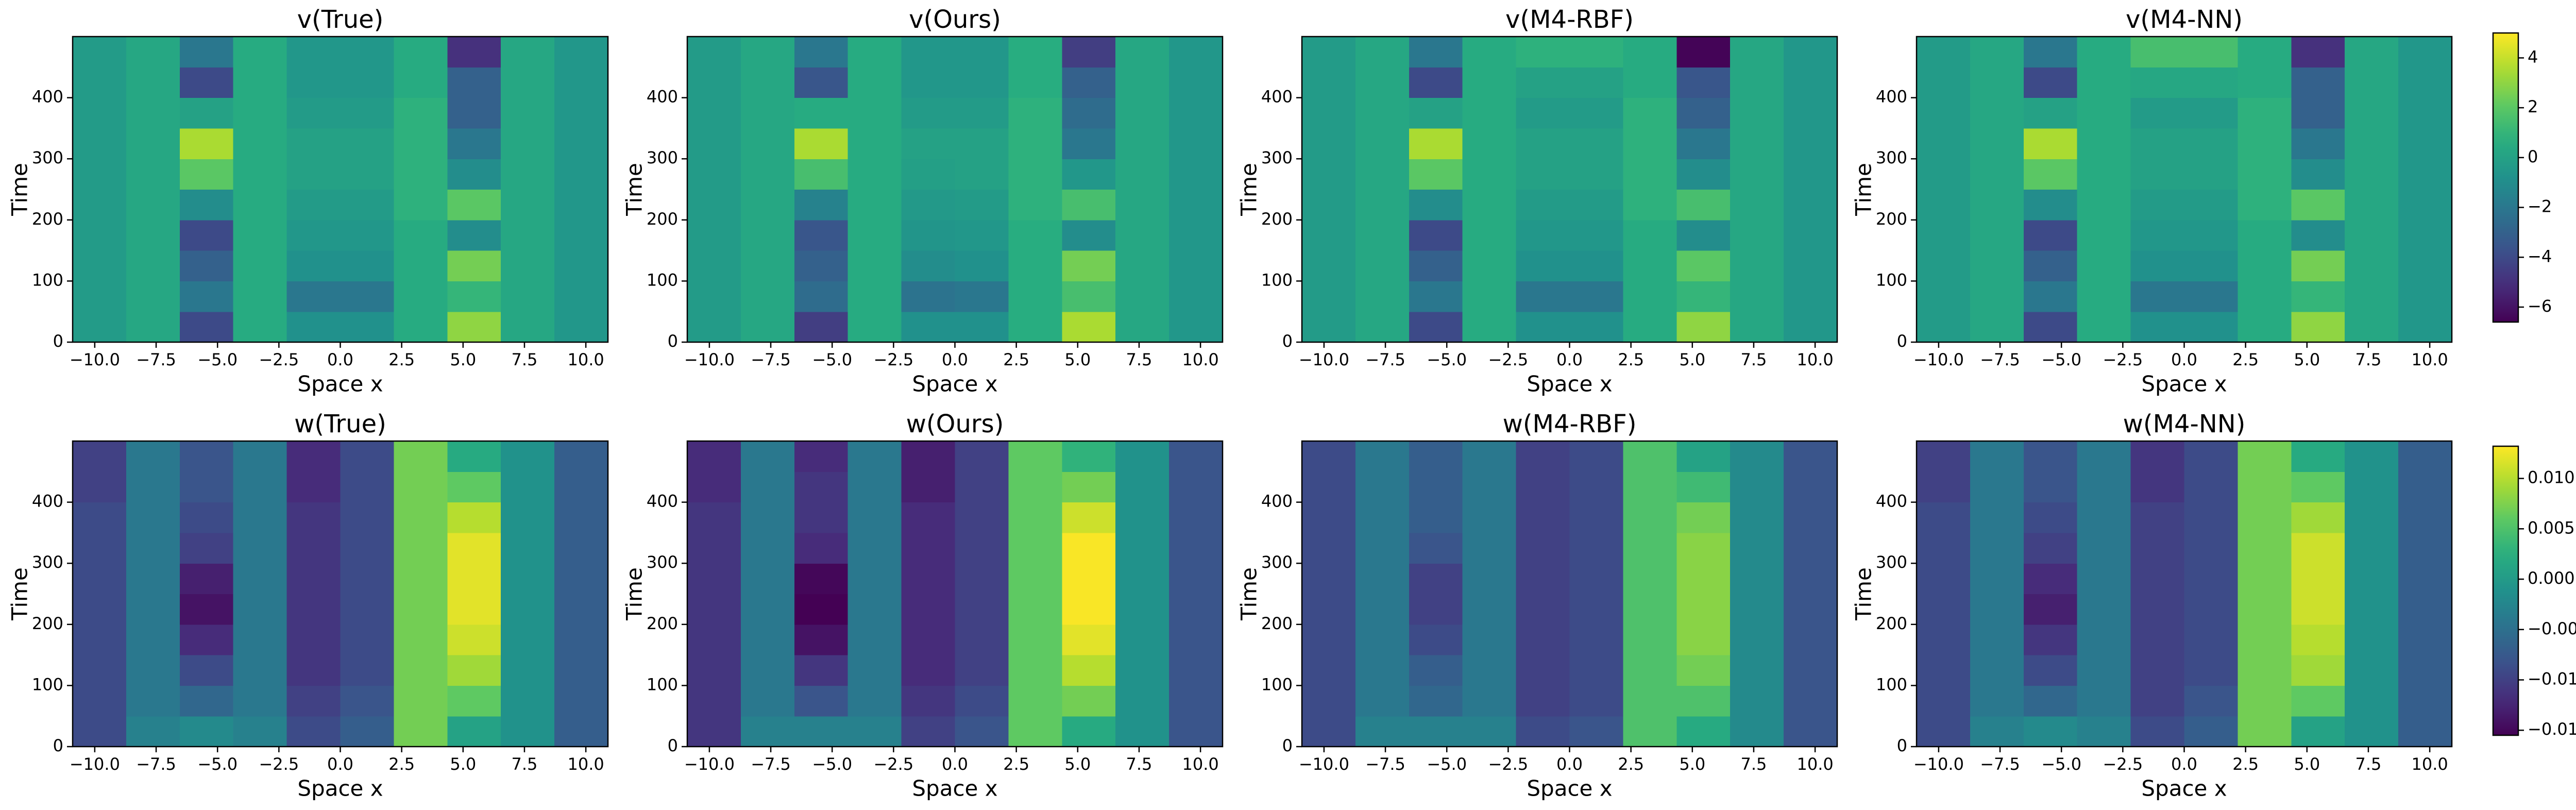  What do you see at coordinates (1902, 341) in the screenshot?
I see `y-tick-label: 0` at bounding box center [1902, 341].